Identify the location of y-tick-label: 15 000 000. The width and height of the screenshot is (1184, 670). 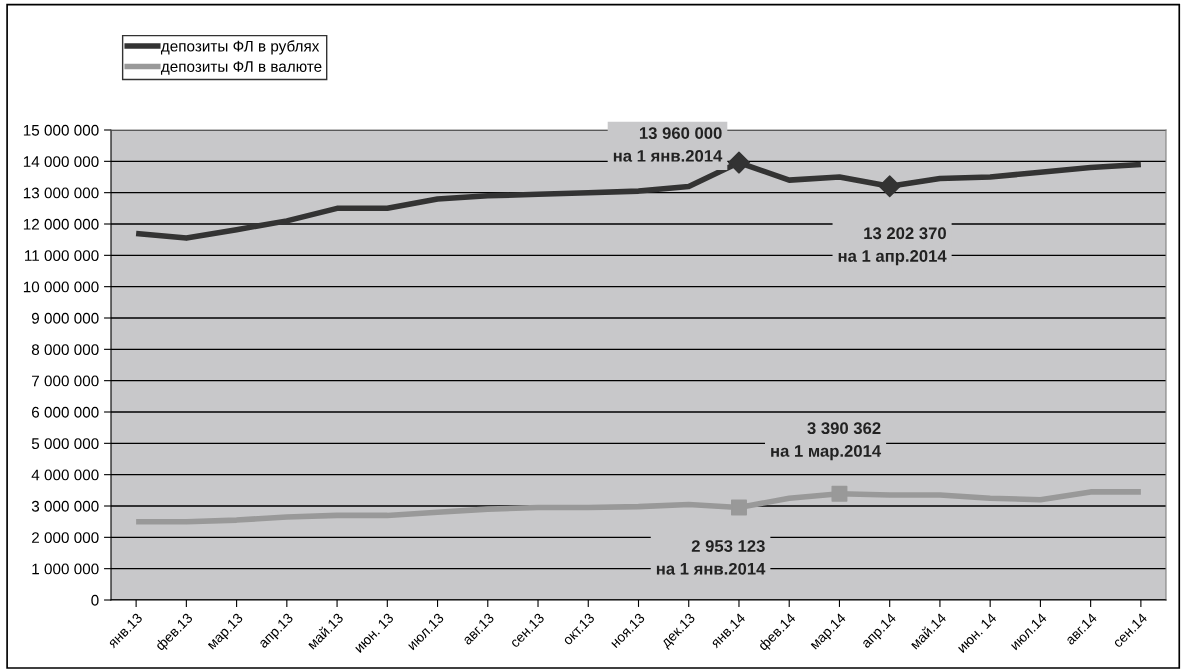
(61, 130).